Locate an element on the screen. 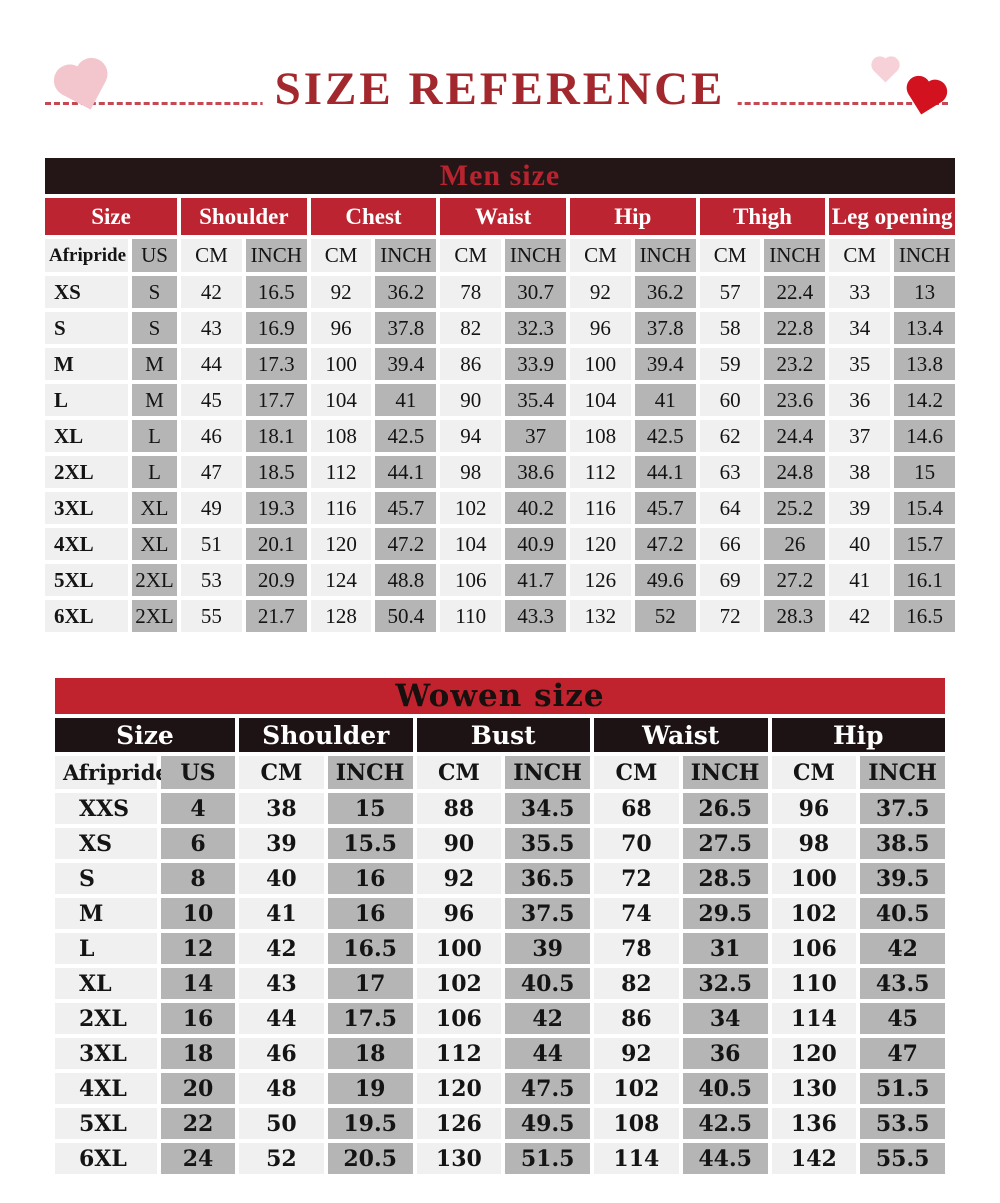 The height and width of the screenshot is (1203, 1000). size-value-cell: 32.5 is located at coordinates (725, 983).